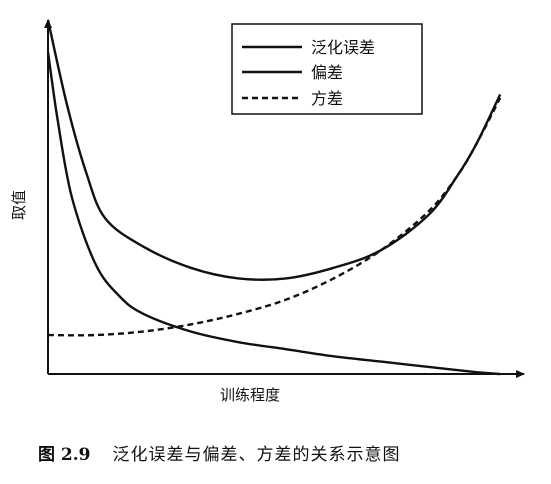  I want to click on legend-label-bias: 偏差, so click(327, 72).